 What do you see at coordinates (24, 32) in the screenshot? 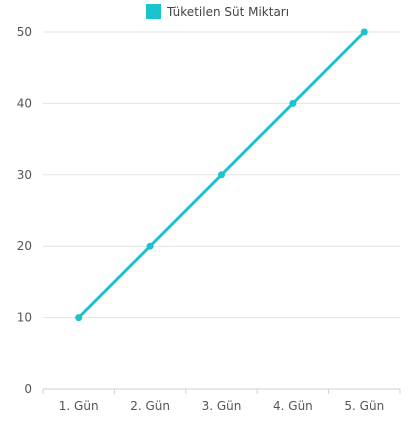
I see `y-tick-label: 50` at bounding box center [24, 32].